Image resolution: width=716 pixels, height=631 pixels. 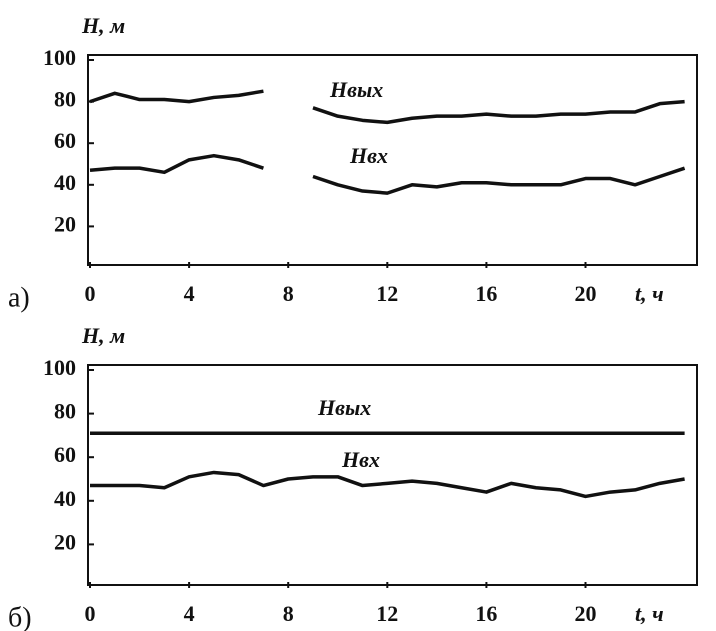 What do you see at coordinates (20, 616) in the screenshot?
I see `panel-label: б)` at bounding box center [20, 616].